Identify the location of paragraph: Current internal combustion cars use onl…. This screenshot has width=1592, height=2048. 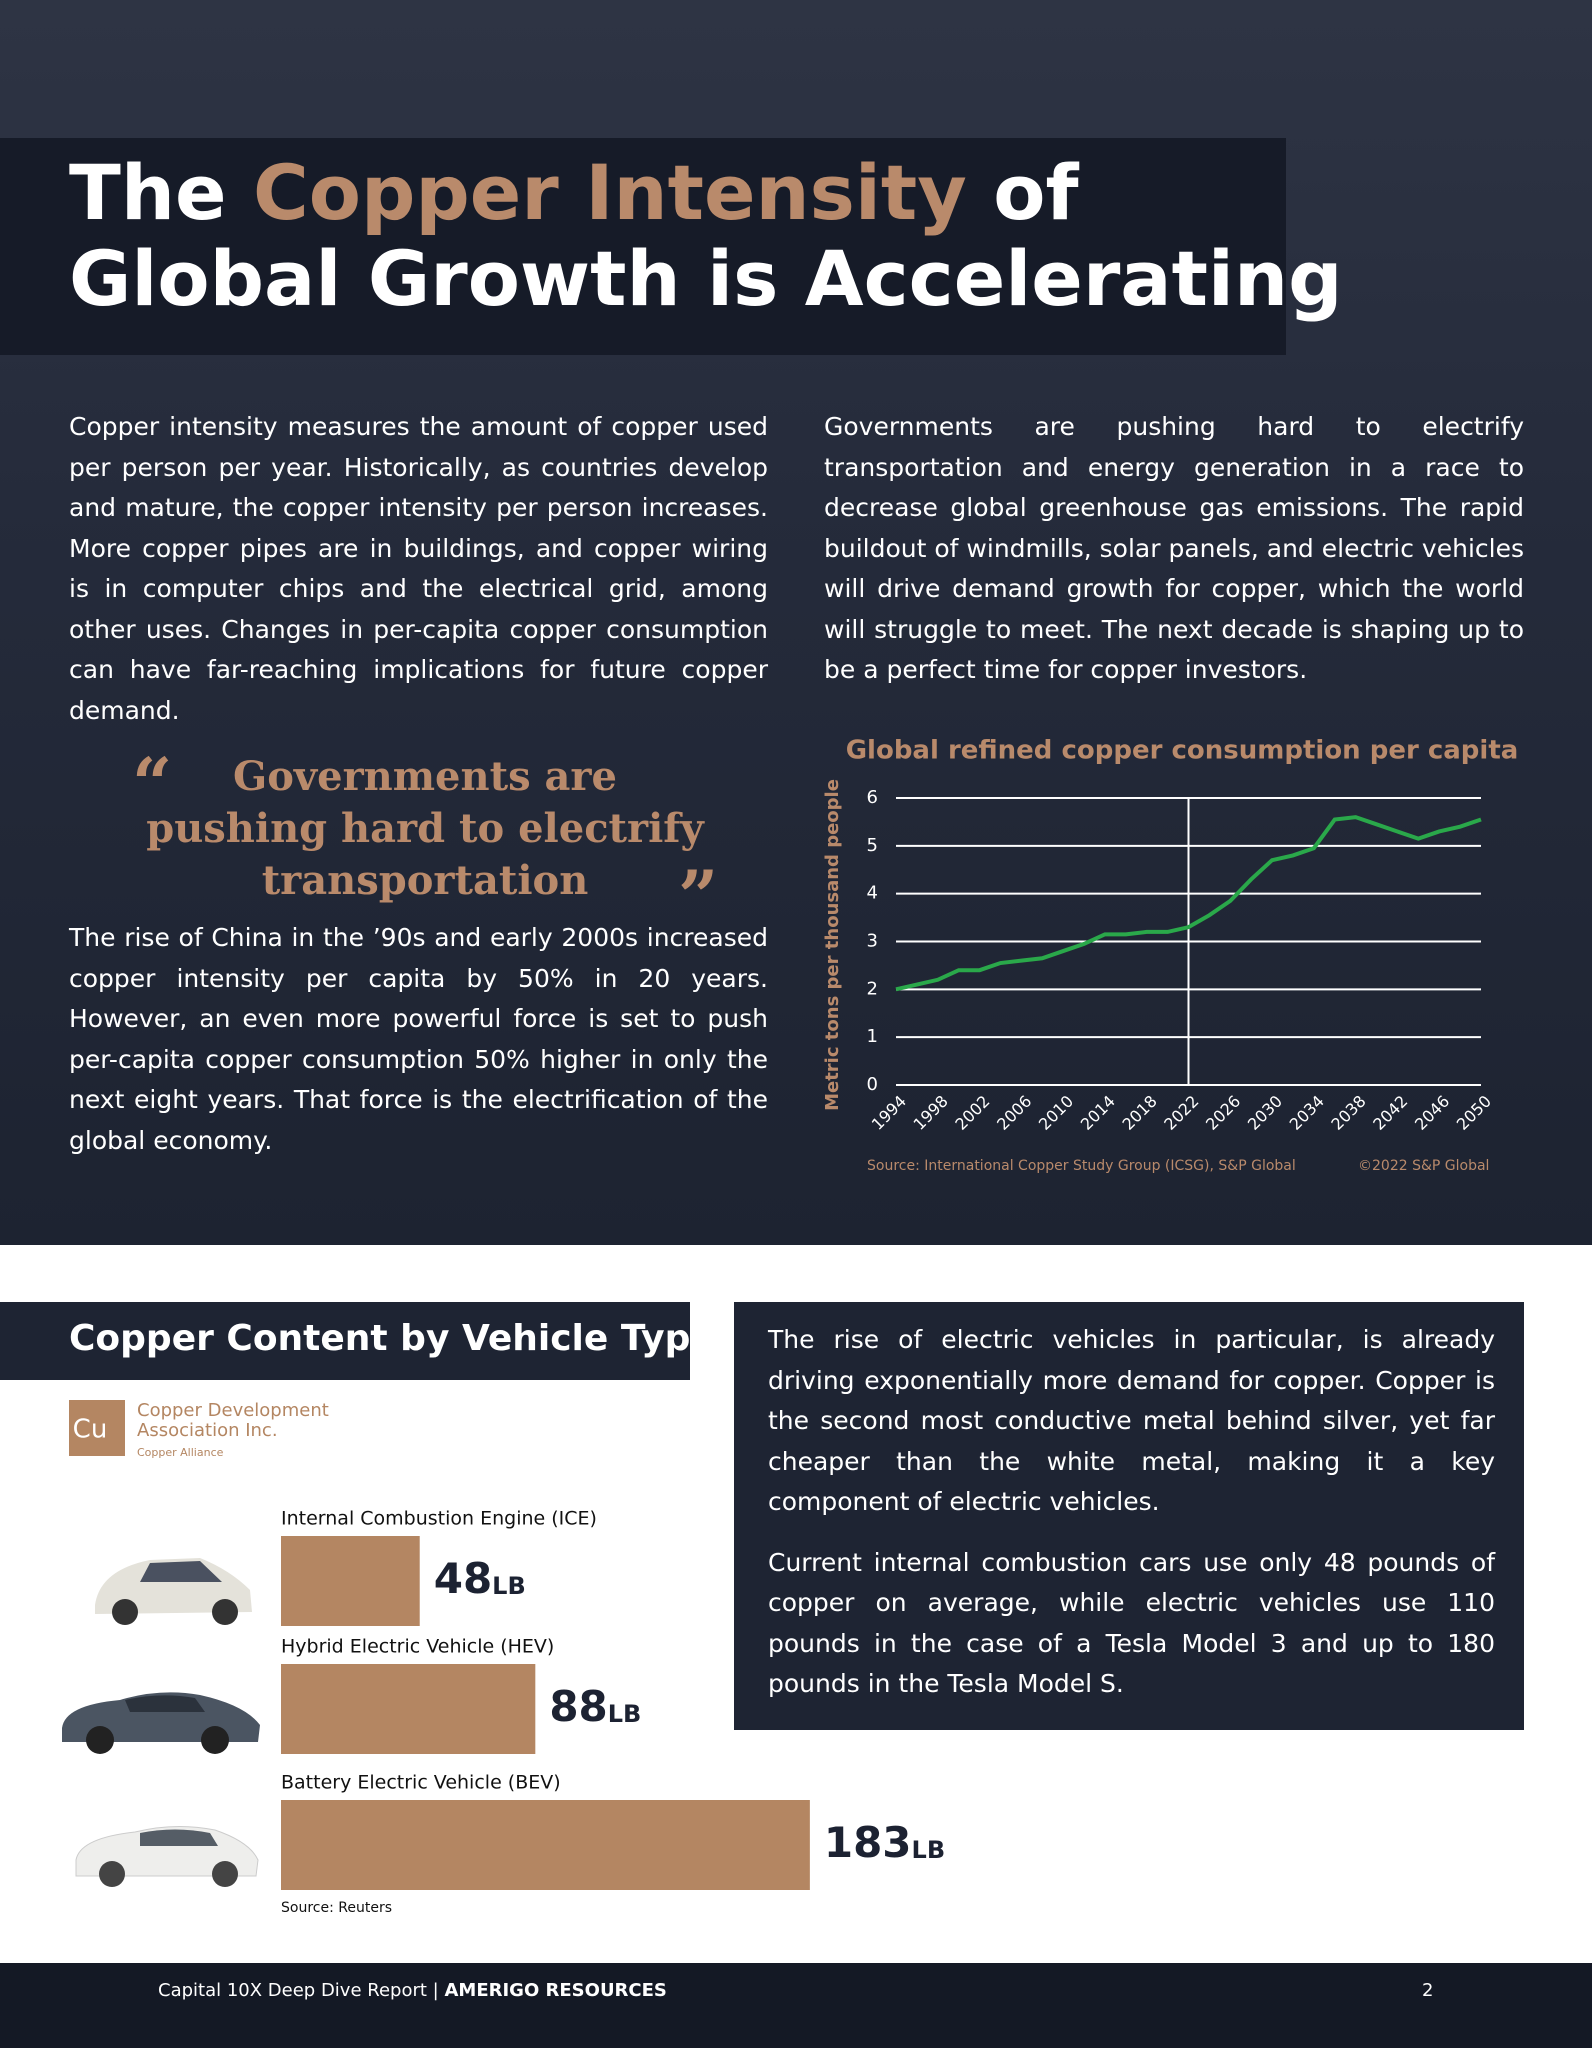
(1131, 1623).